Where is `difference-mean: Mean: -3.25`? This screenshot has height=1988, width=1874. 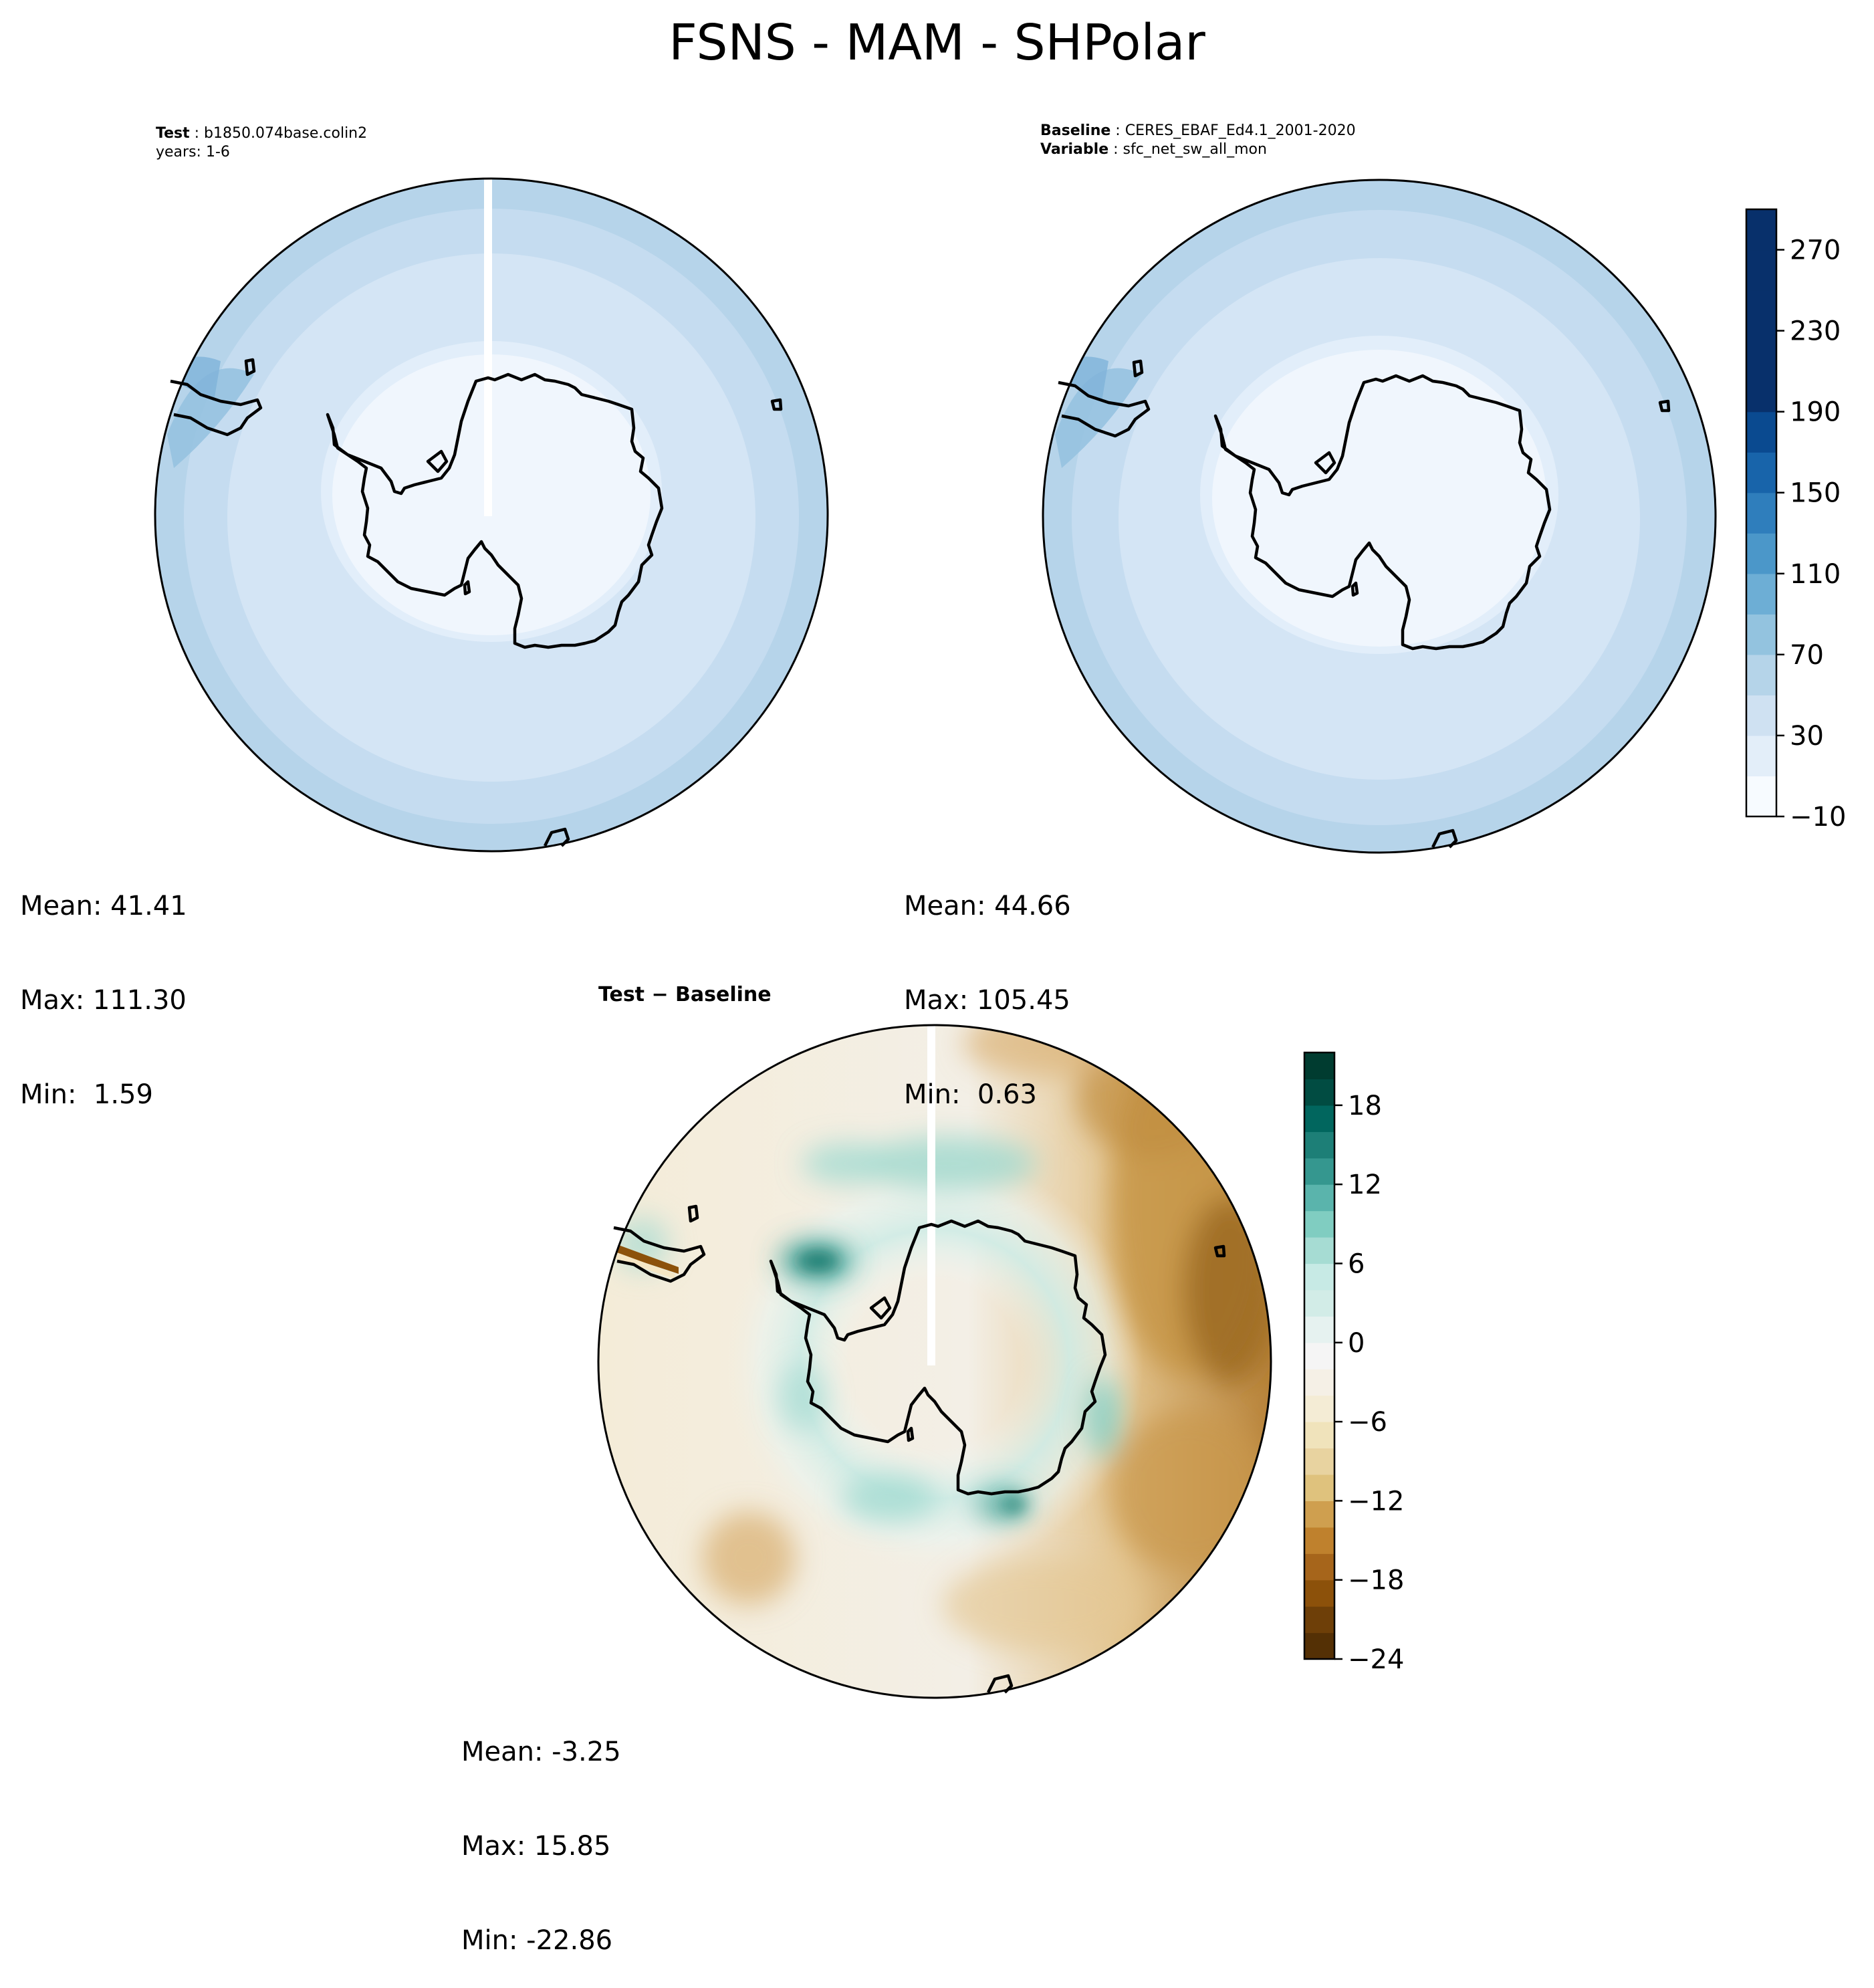 difference-mean: Mean: -3.25 is located at coordinates (541, 1752).